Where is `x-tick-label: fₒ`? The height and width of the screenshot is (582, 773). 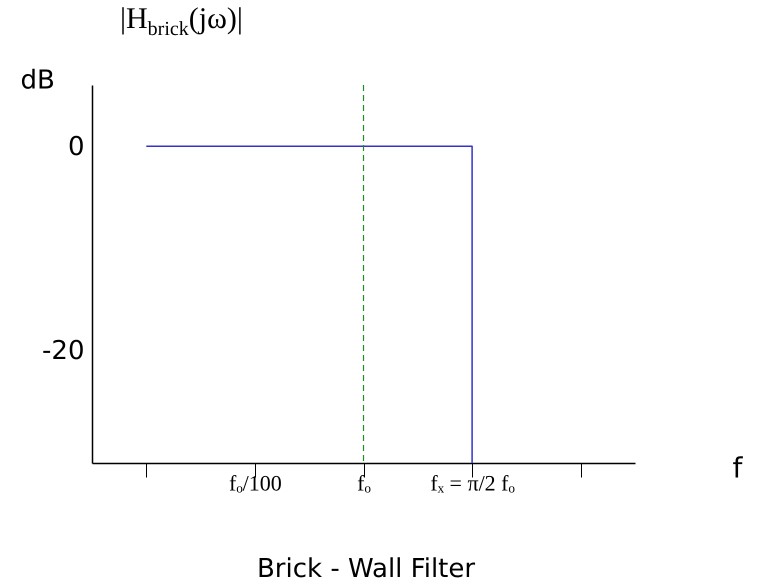
x-tick-label: fₒ is located at coordinates (364, 483).